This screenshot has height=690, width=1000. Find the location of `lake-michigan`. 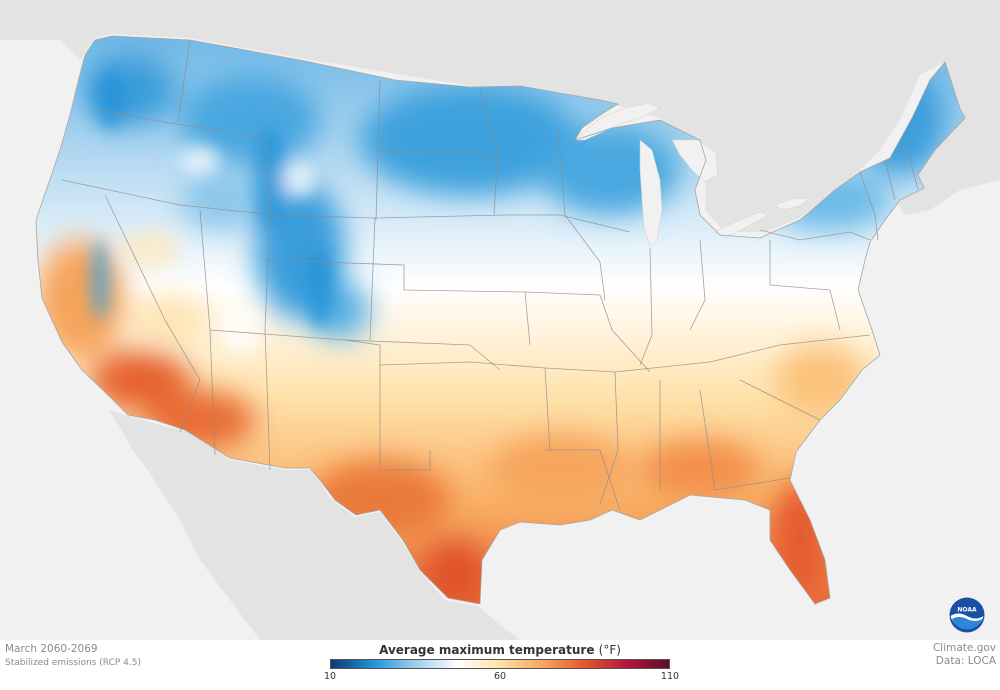

lake-michigan is located at coordinates (651, 193).